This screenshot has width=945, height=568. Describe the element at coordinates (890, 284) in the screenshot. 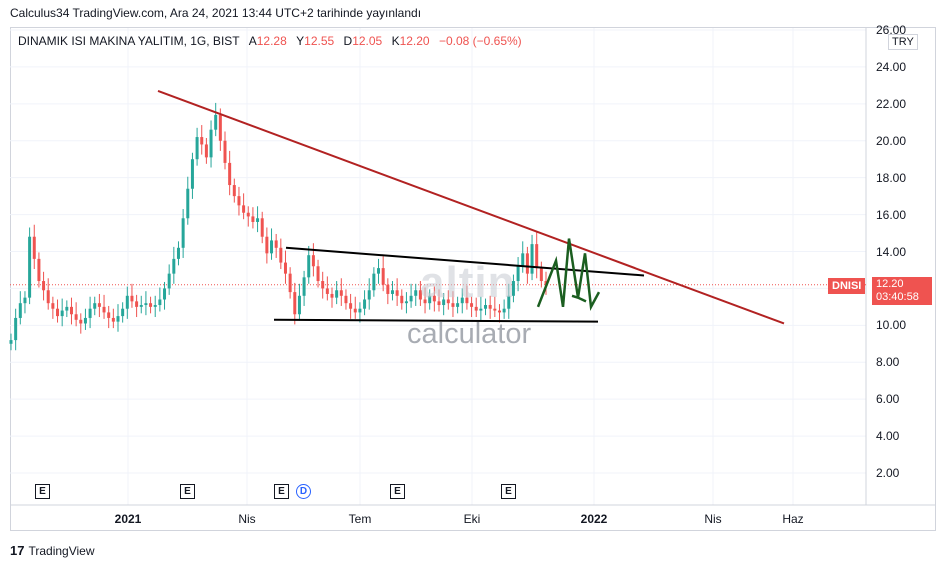

I see `last-price: 12.20` at that location.